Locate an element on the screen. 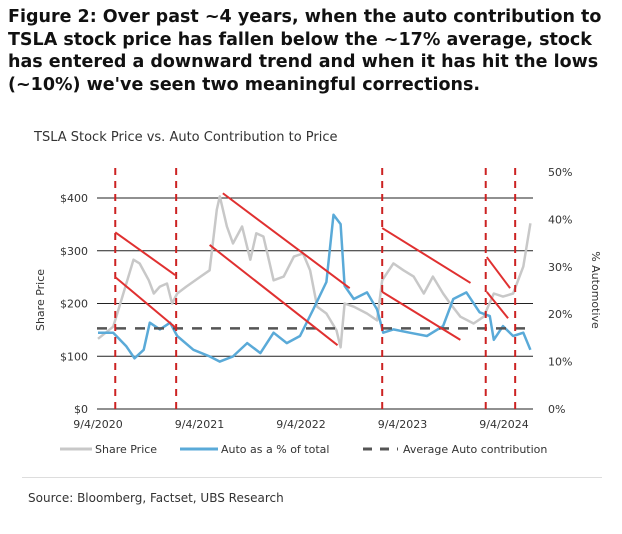  legend-label-share-price: Share Price is located at coordinates (126, 449).